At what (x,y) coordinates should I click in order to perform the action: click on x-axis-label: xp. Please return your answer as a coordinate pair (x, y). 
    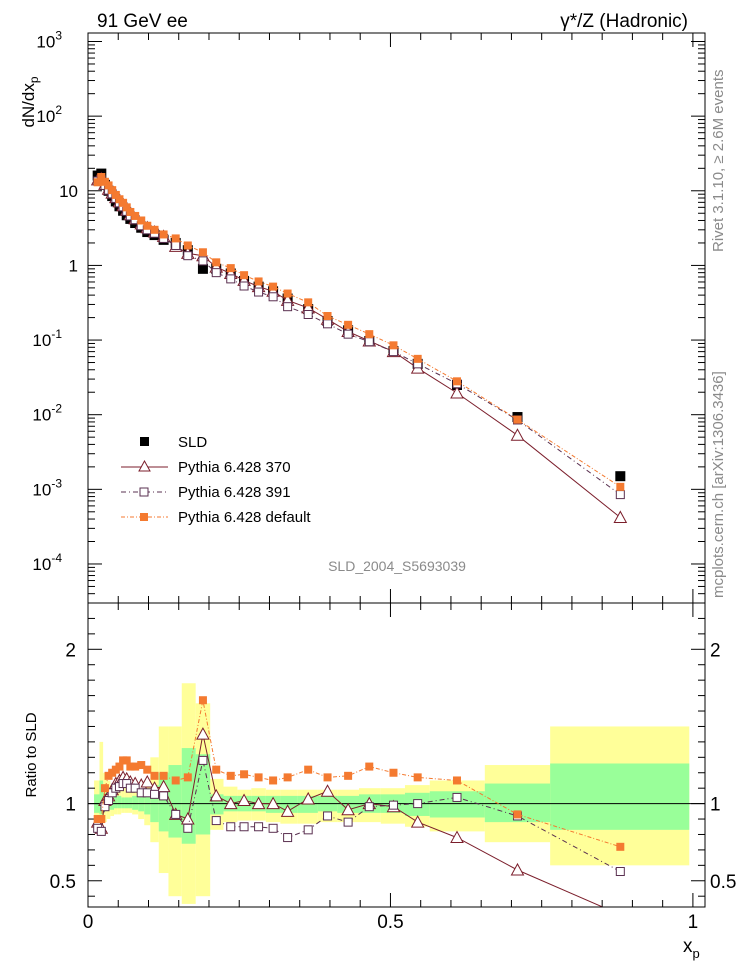
    Looking at the image, I should click on (691, 948).